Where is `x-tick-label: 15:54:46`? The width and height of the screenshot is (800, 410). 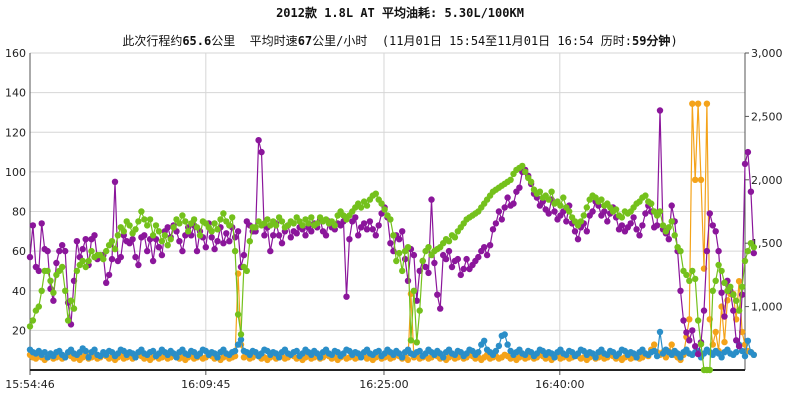
x-tick-label: 15:54:46 is located at coordinates (29, 384).